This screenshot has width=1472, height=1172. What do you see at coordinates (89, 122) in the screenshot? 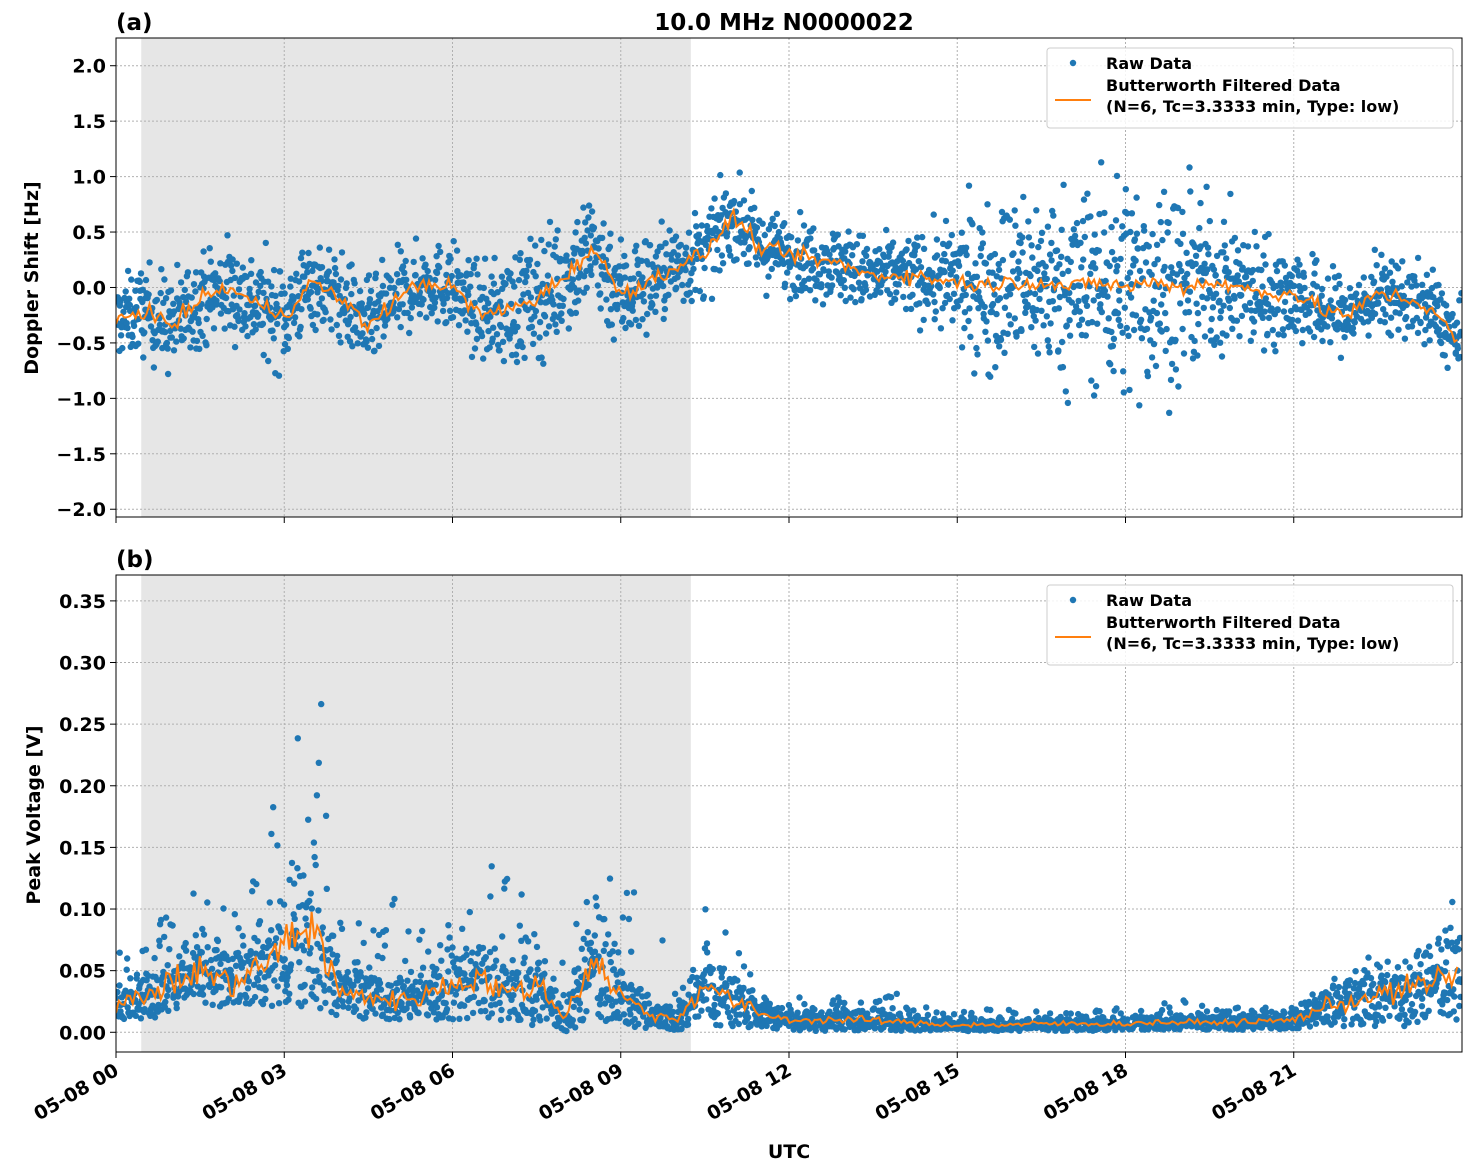
I see `y-tick-label: 1.5` at bounding box center [89, 122].